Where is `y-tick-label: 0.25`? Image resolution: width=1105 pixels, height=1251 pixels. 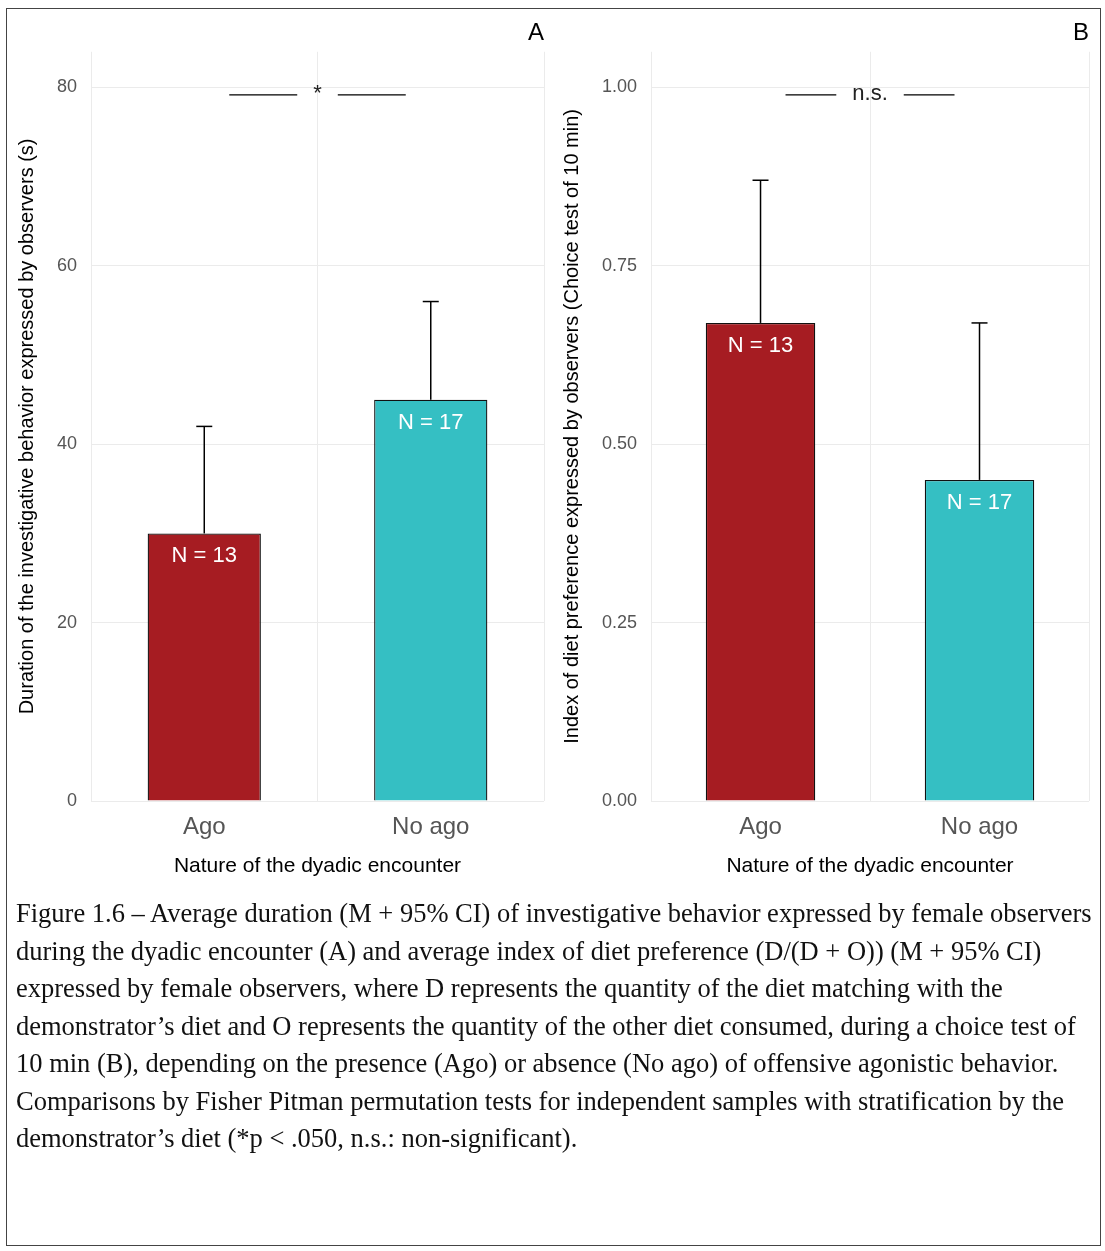 y-tick-label: 0.25 is located at coordinates (619, 621).